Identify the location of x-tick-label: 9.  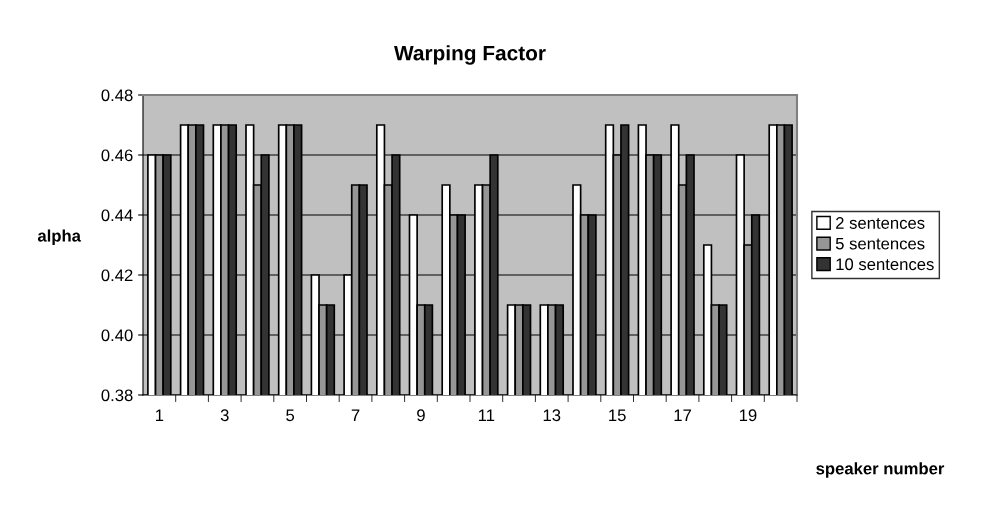
(421, 415).